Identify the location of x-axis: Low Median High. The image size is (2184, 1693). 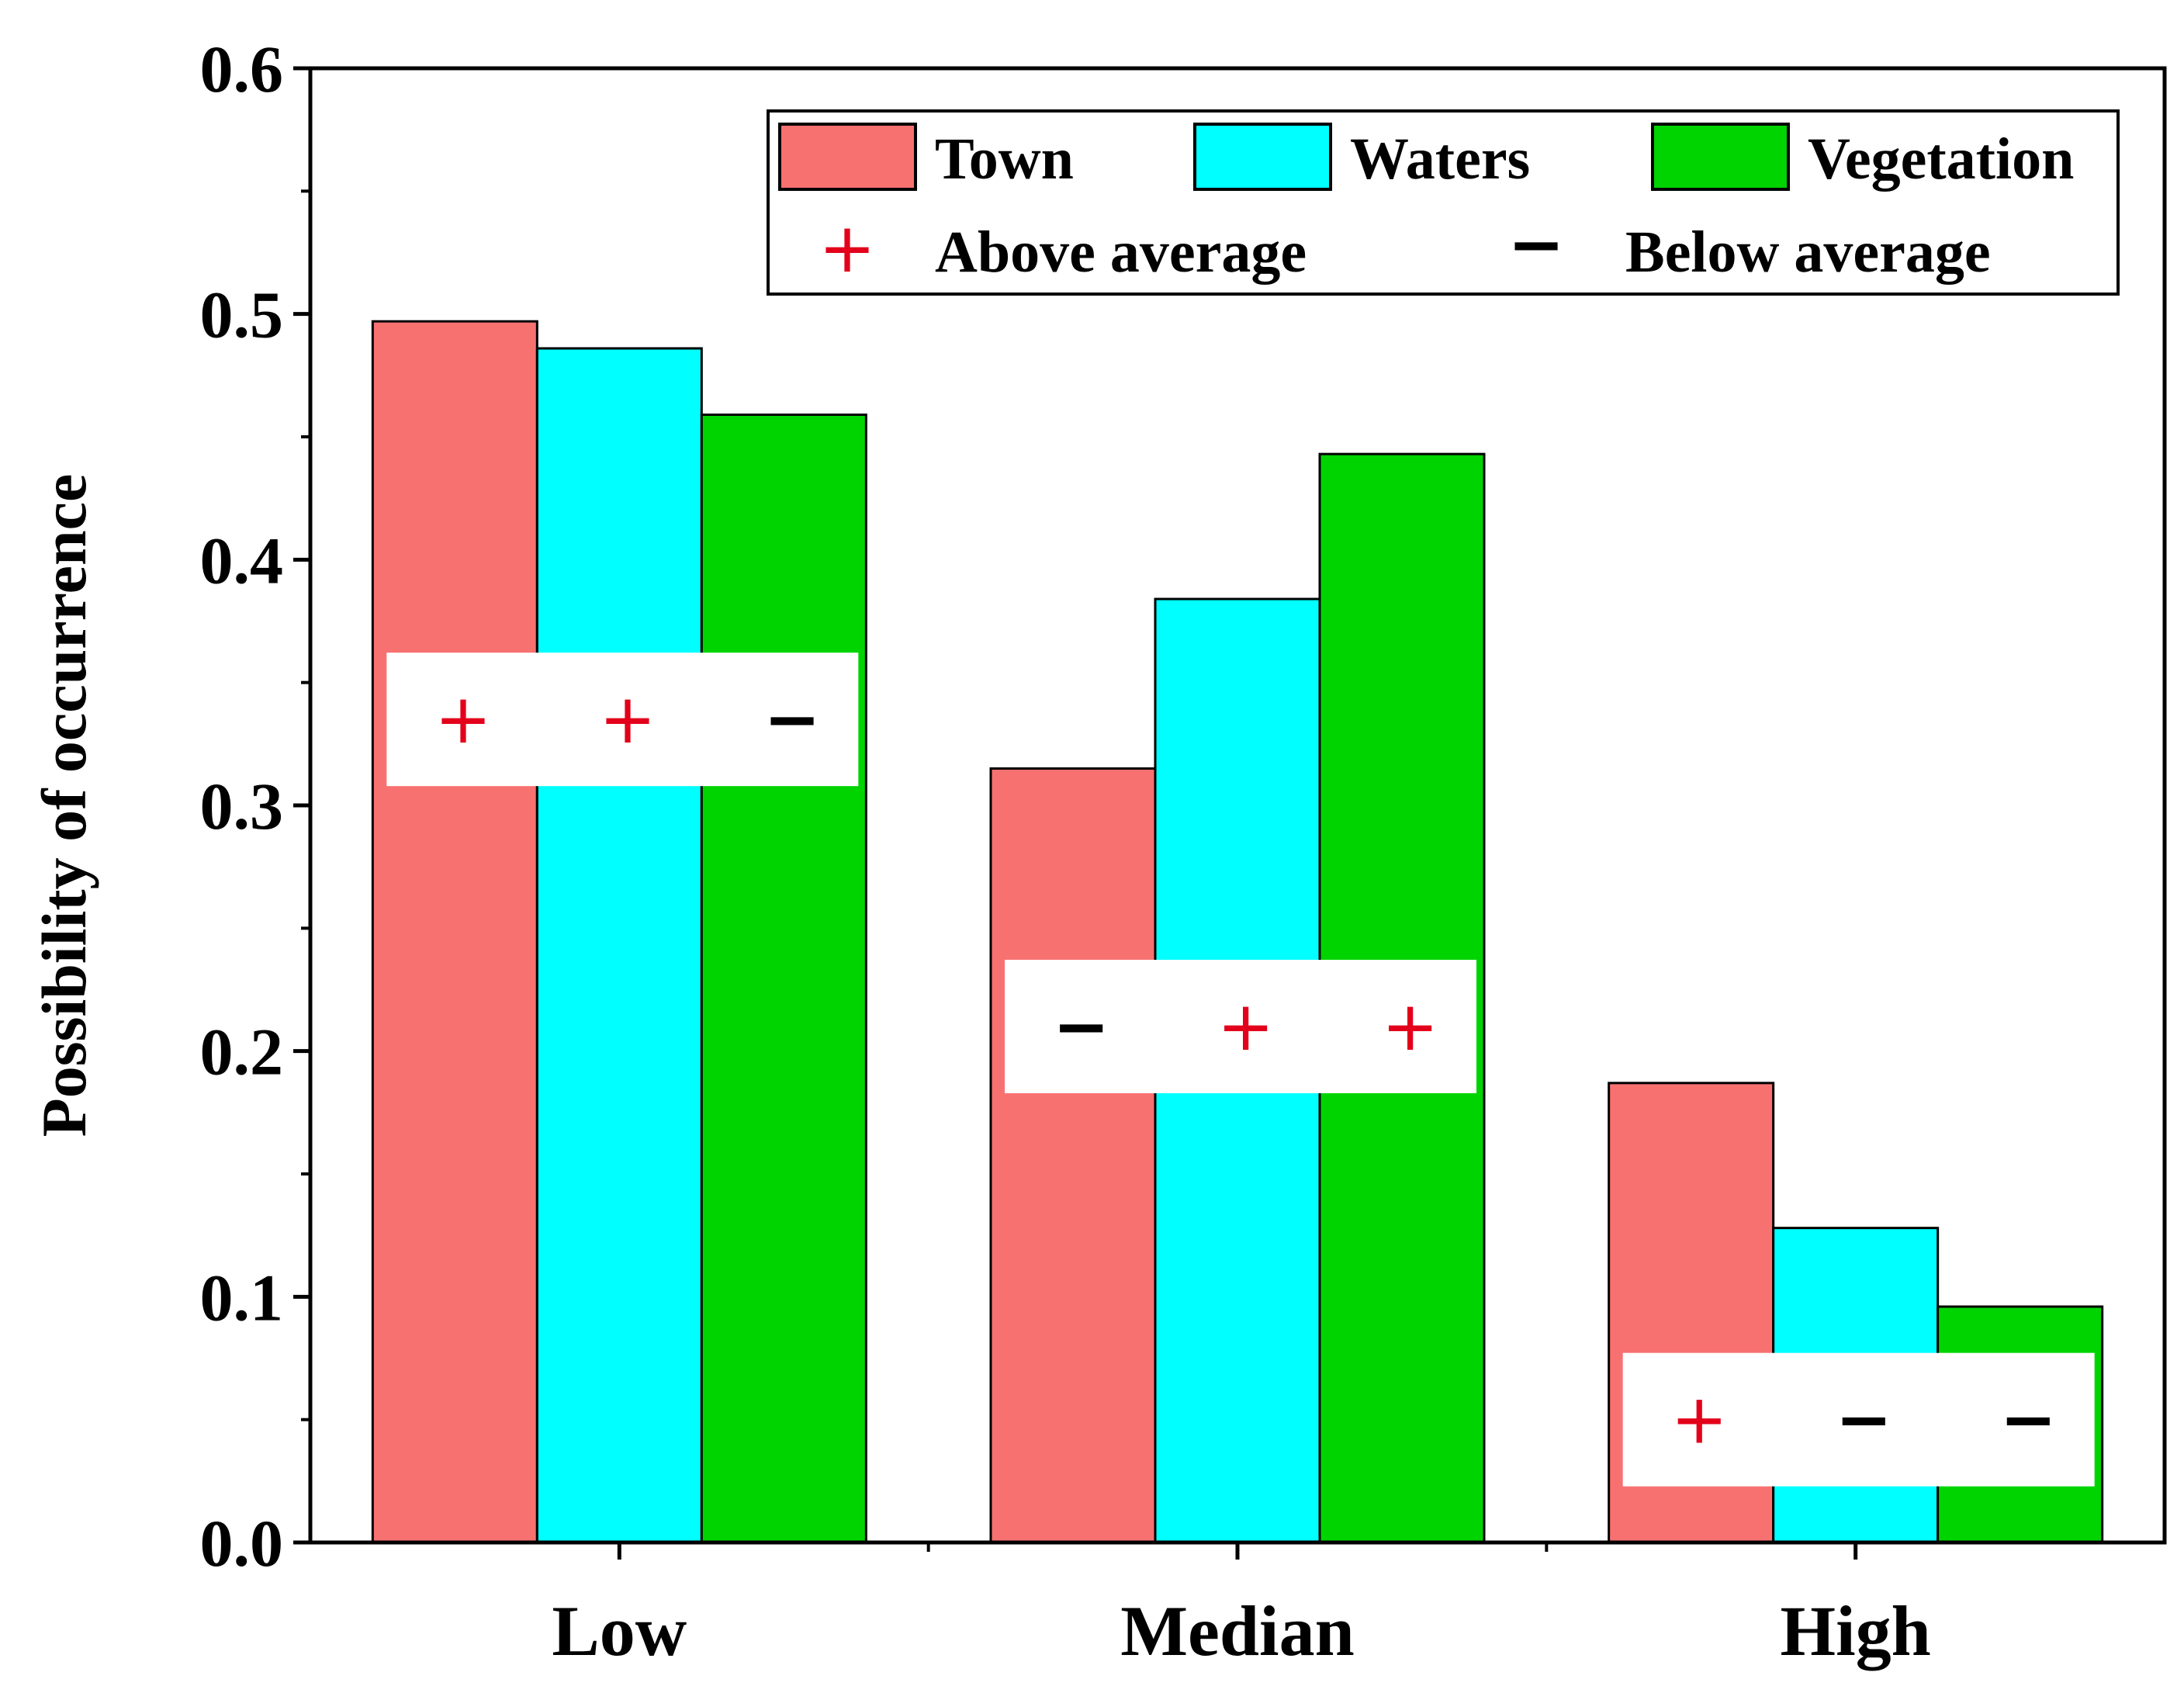
(1242, 1606).